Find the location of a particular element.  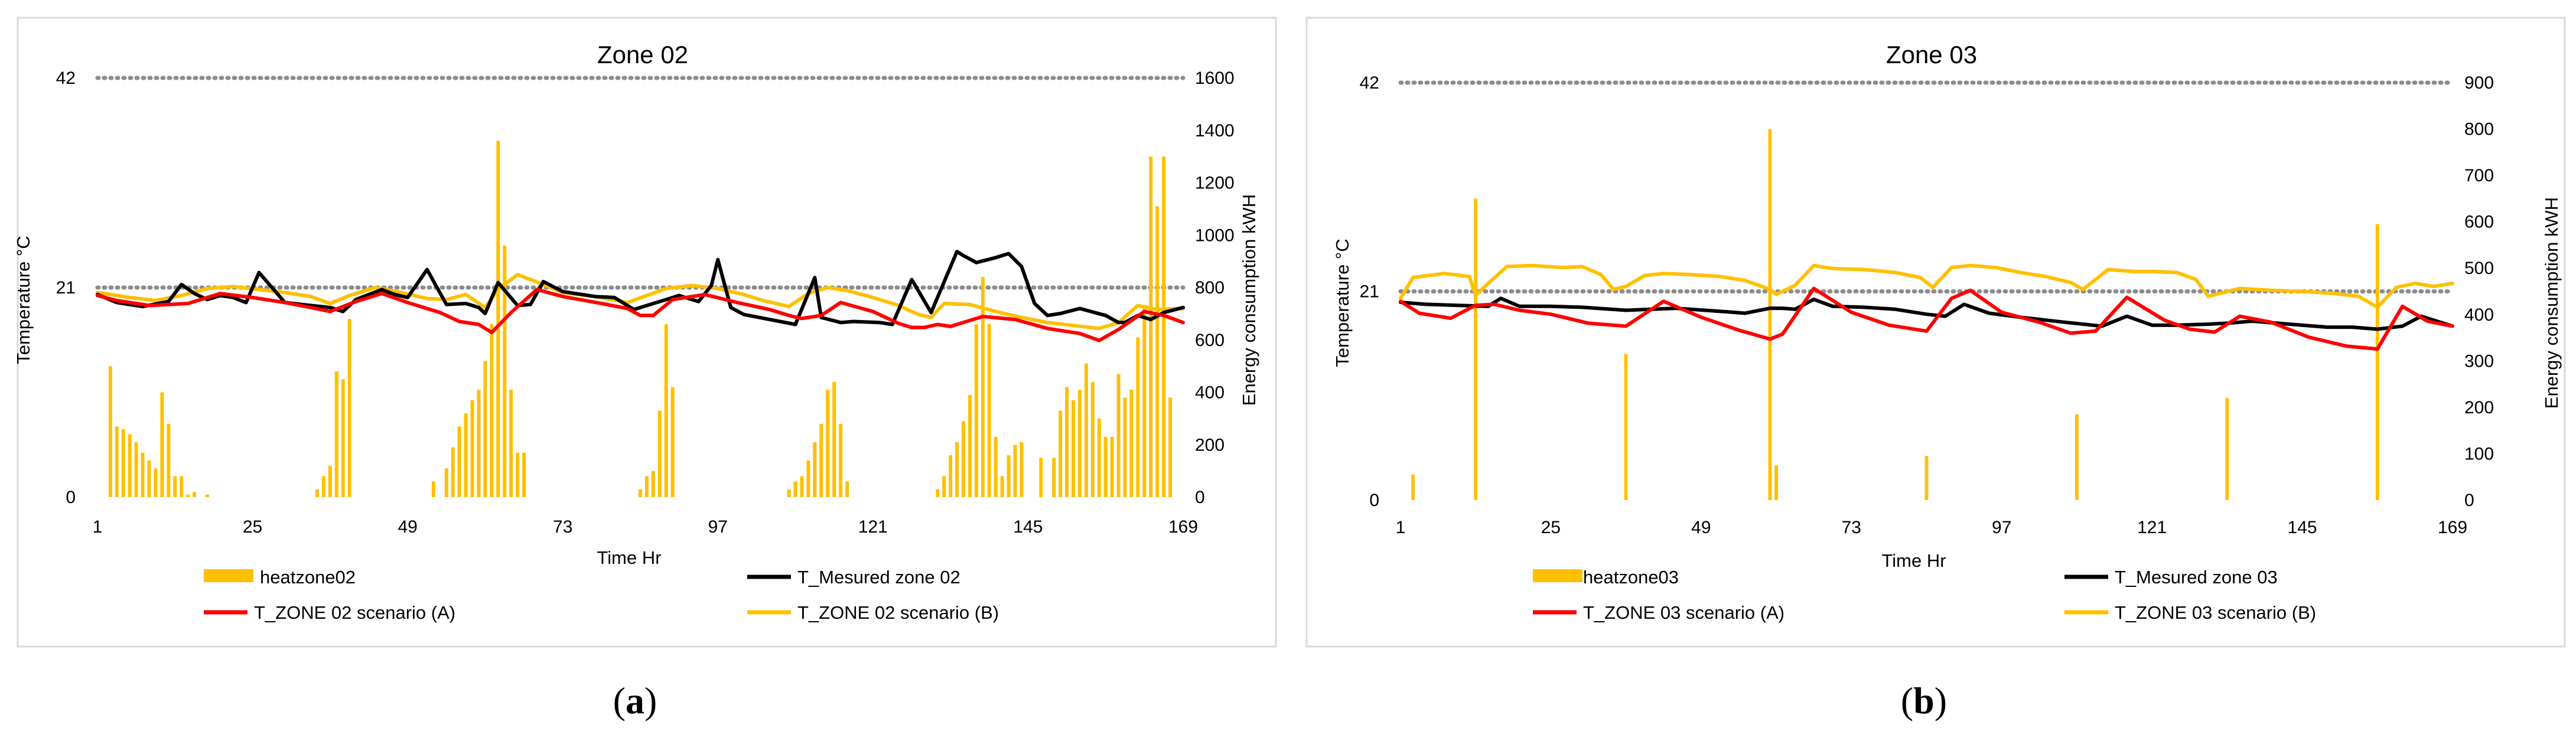

y-tick-right-a-6: 1200 is located at coordinates (1215, 184).